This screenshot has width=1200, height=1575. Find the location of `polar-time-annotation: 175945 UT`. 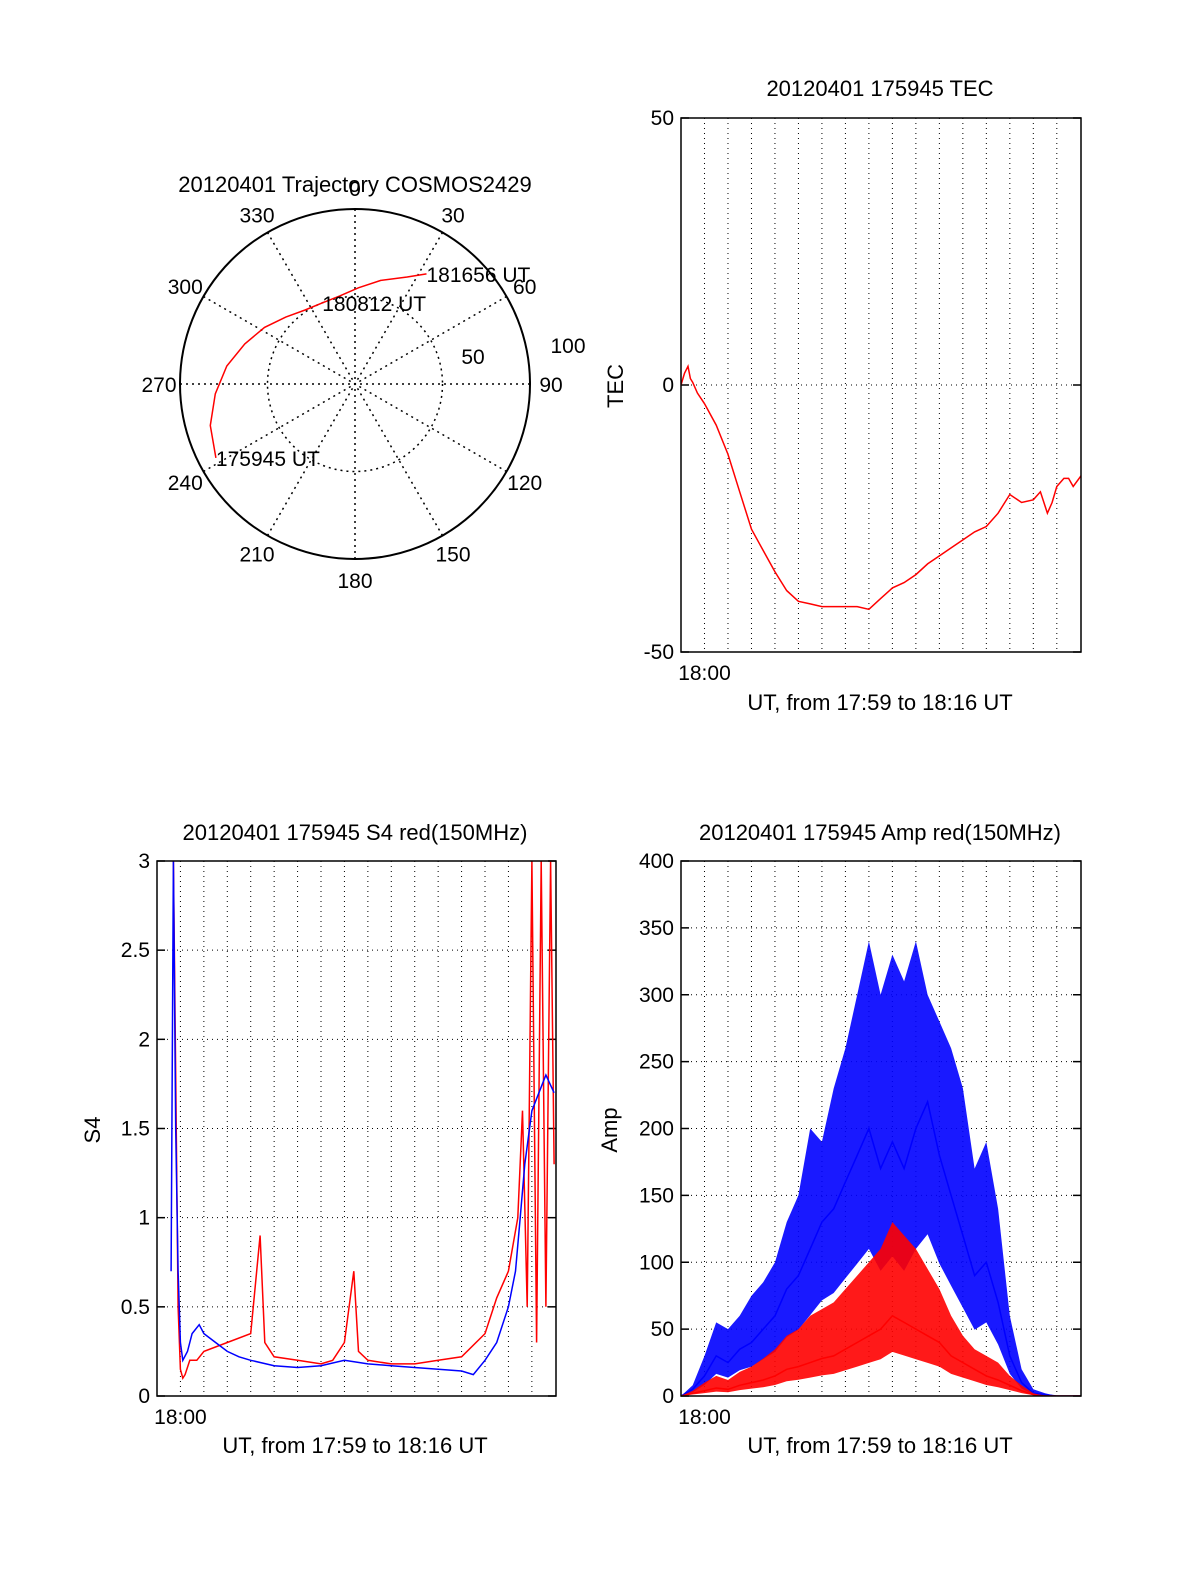

polar-time-annotation: 175945 UT is located at coordinates (268, 459).